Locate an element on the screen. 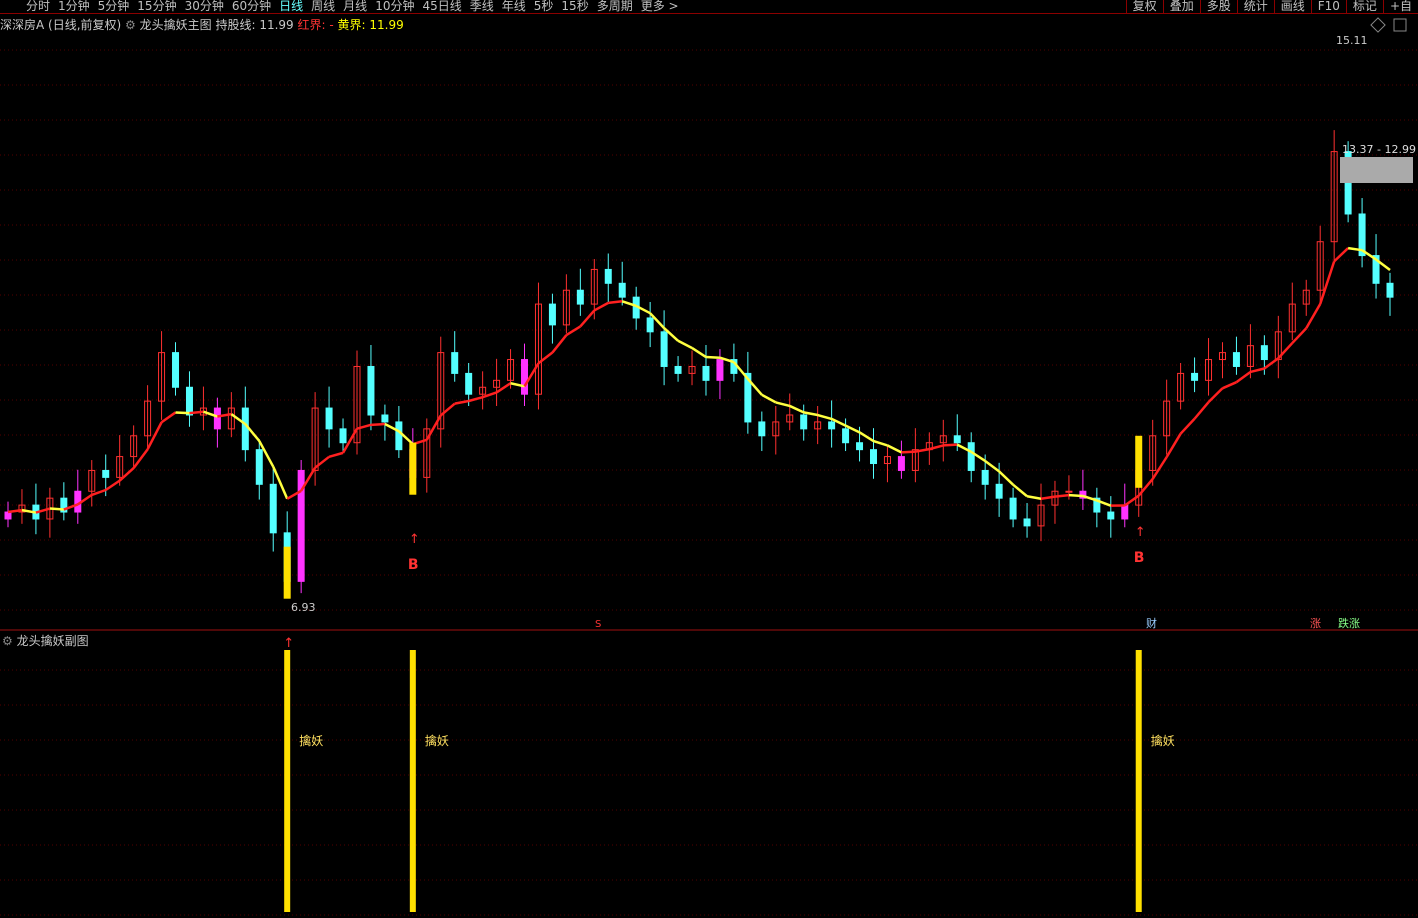 Image resolution: width=1418 pixels, height=918 pixels. period-tab: 月线 is located at coordinates (355, 6).